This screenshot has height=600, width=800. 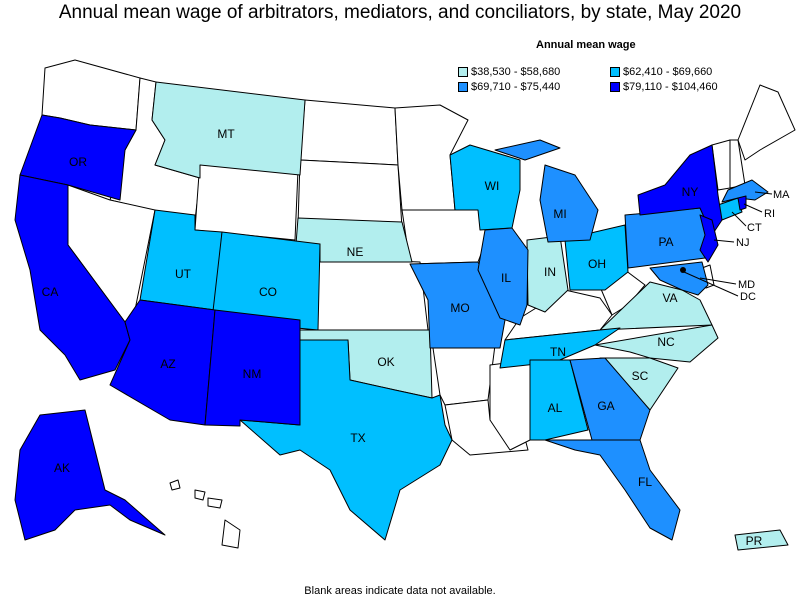 What do you see at coordinates (346, 440) in the screenshot?
I see `state-tx` at bounding box center [346, 440].